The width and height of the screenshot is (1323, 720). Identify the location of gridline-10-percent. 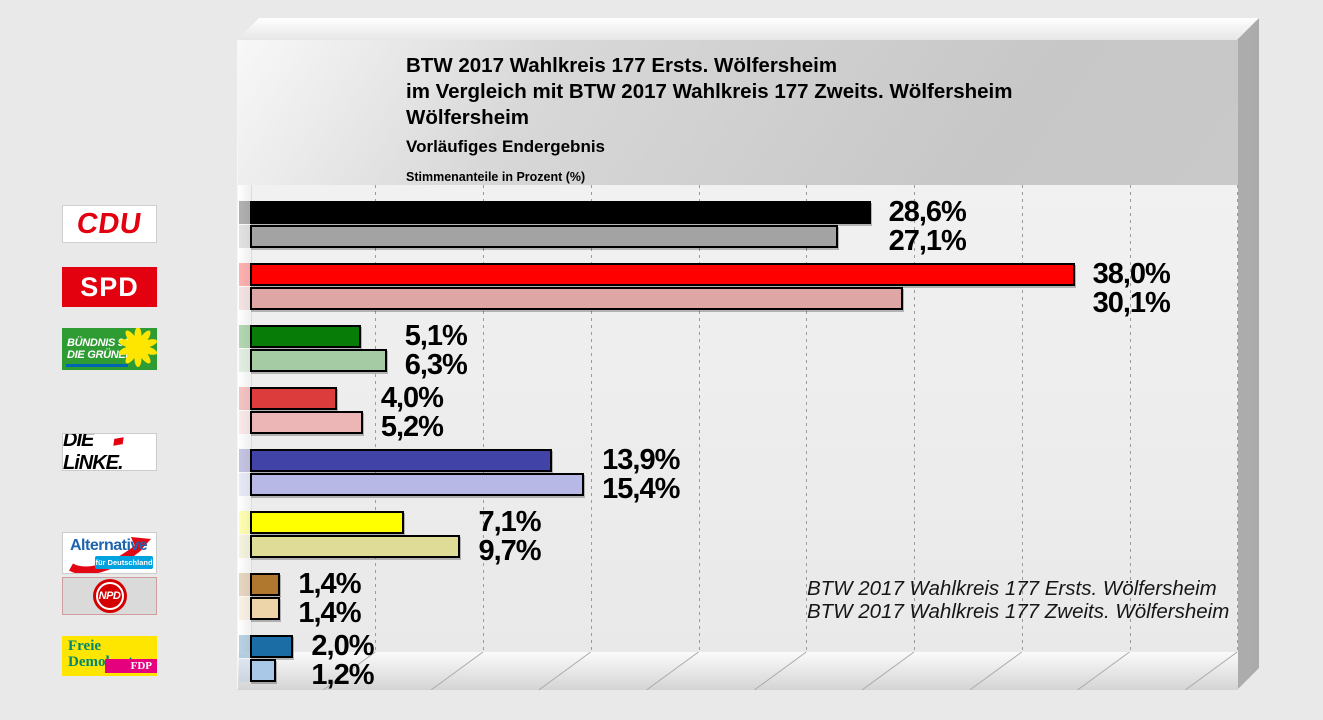
(483, 418).